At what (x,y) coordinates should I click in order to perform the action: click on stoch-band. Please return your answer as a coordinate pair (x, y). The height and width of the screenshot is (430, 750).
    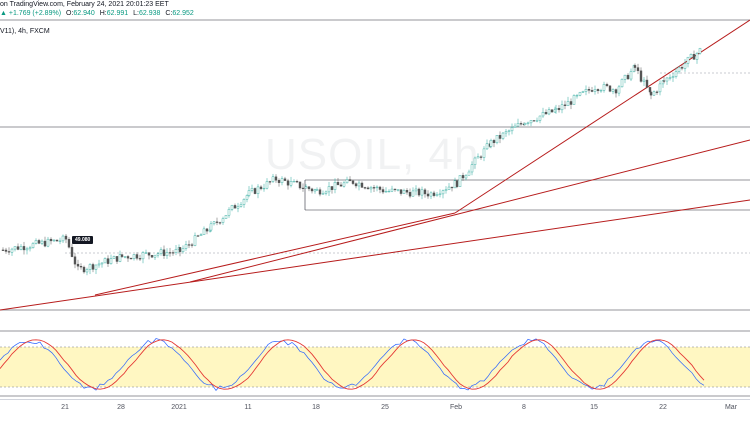
    Looking at the image, I should click on (375, 367).